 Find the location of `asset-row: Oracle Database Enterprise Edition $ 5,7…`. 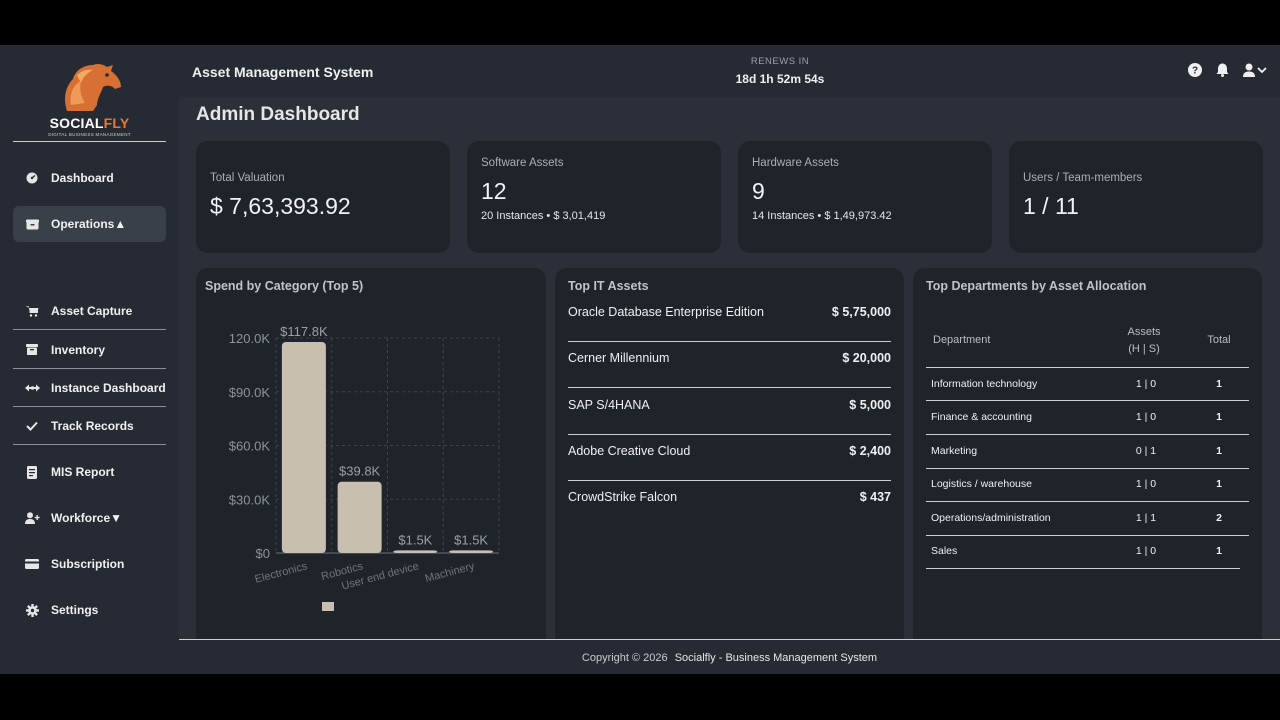

asset-row: Oracle Database Enterprise Edition $ 5,7… is located at coordinates (729, 319).